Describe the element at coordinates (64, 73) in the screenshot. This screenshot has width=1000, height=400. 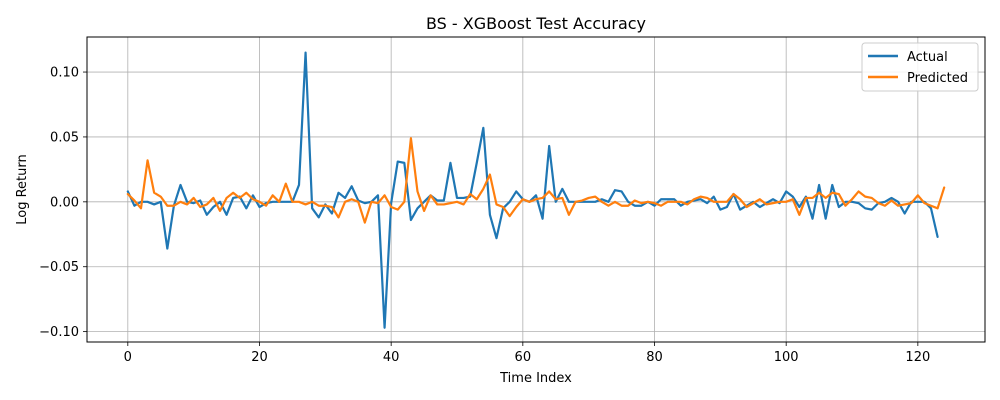
I see `y-tick-label: 0.10` at that location.